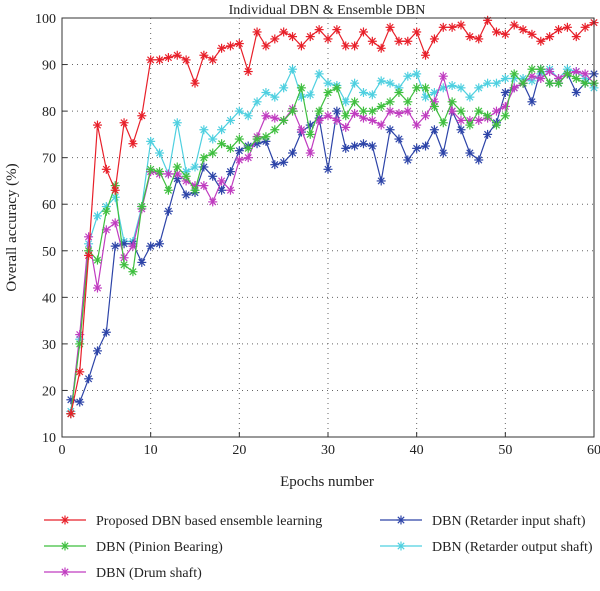 The height and width of the screenshot is (591, 600). I want to click on y-tick-label: 70, so click(49, 159).